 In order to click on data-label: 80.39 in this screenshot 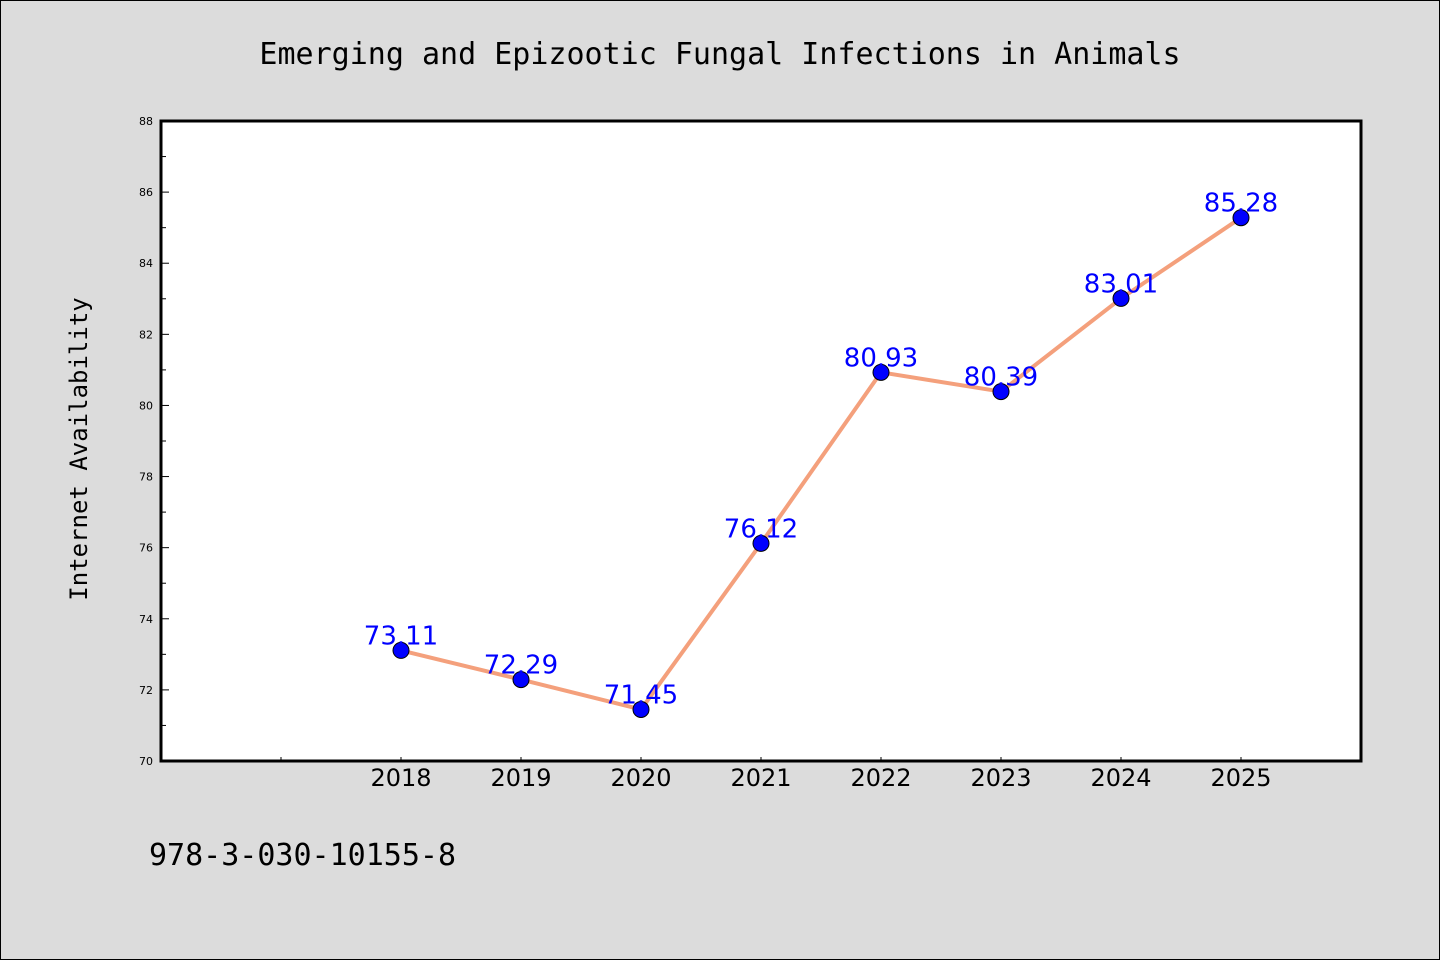, I will do `click(1001, 378)`.